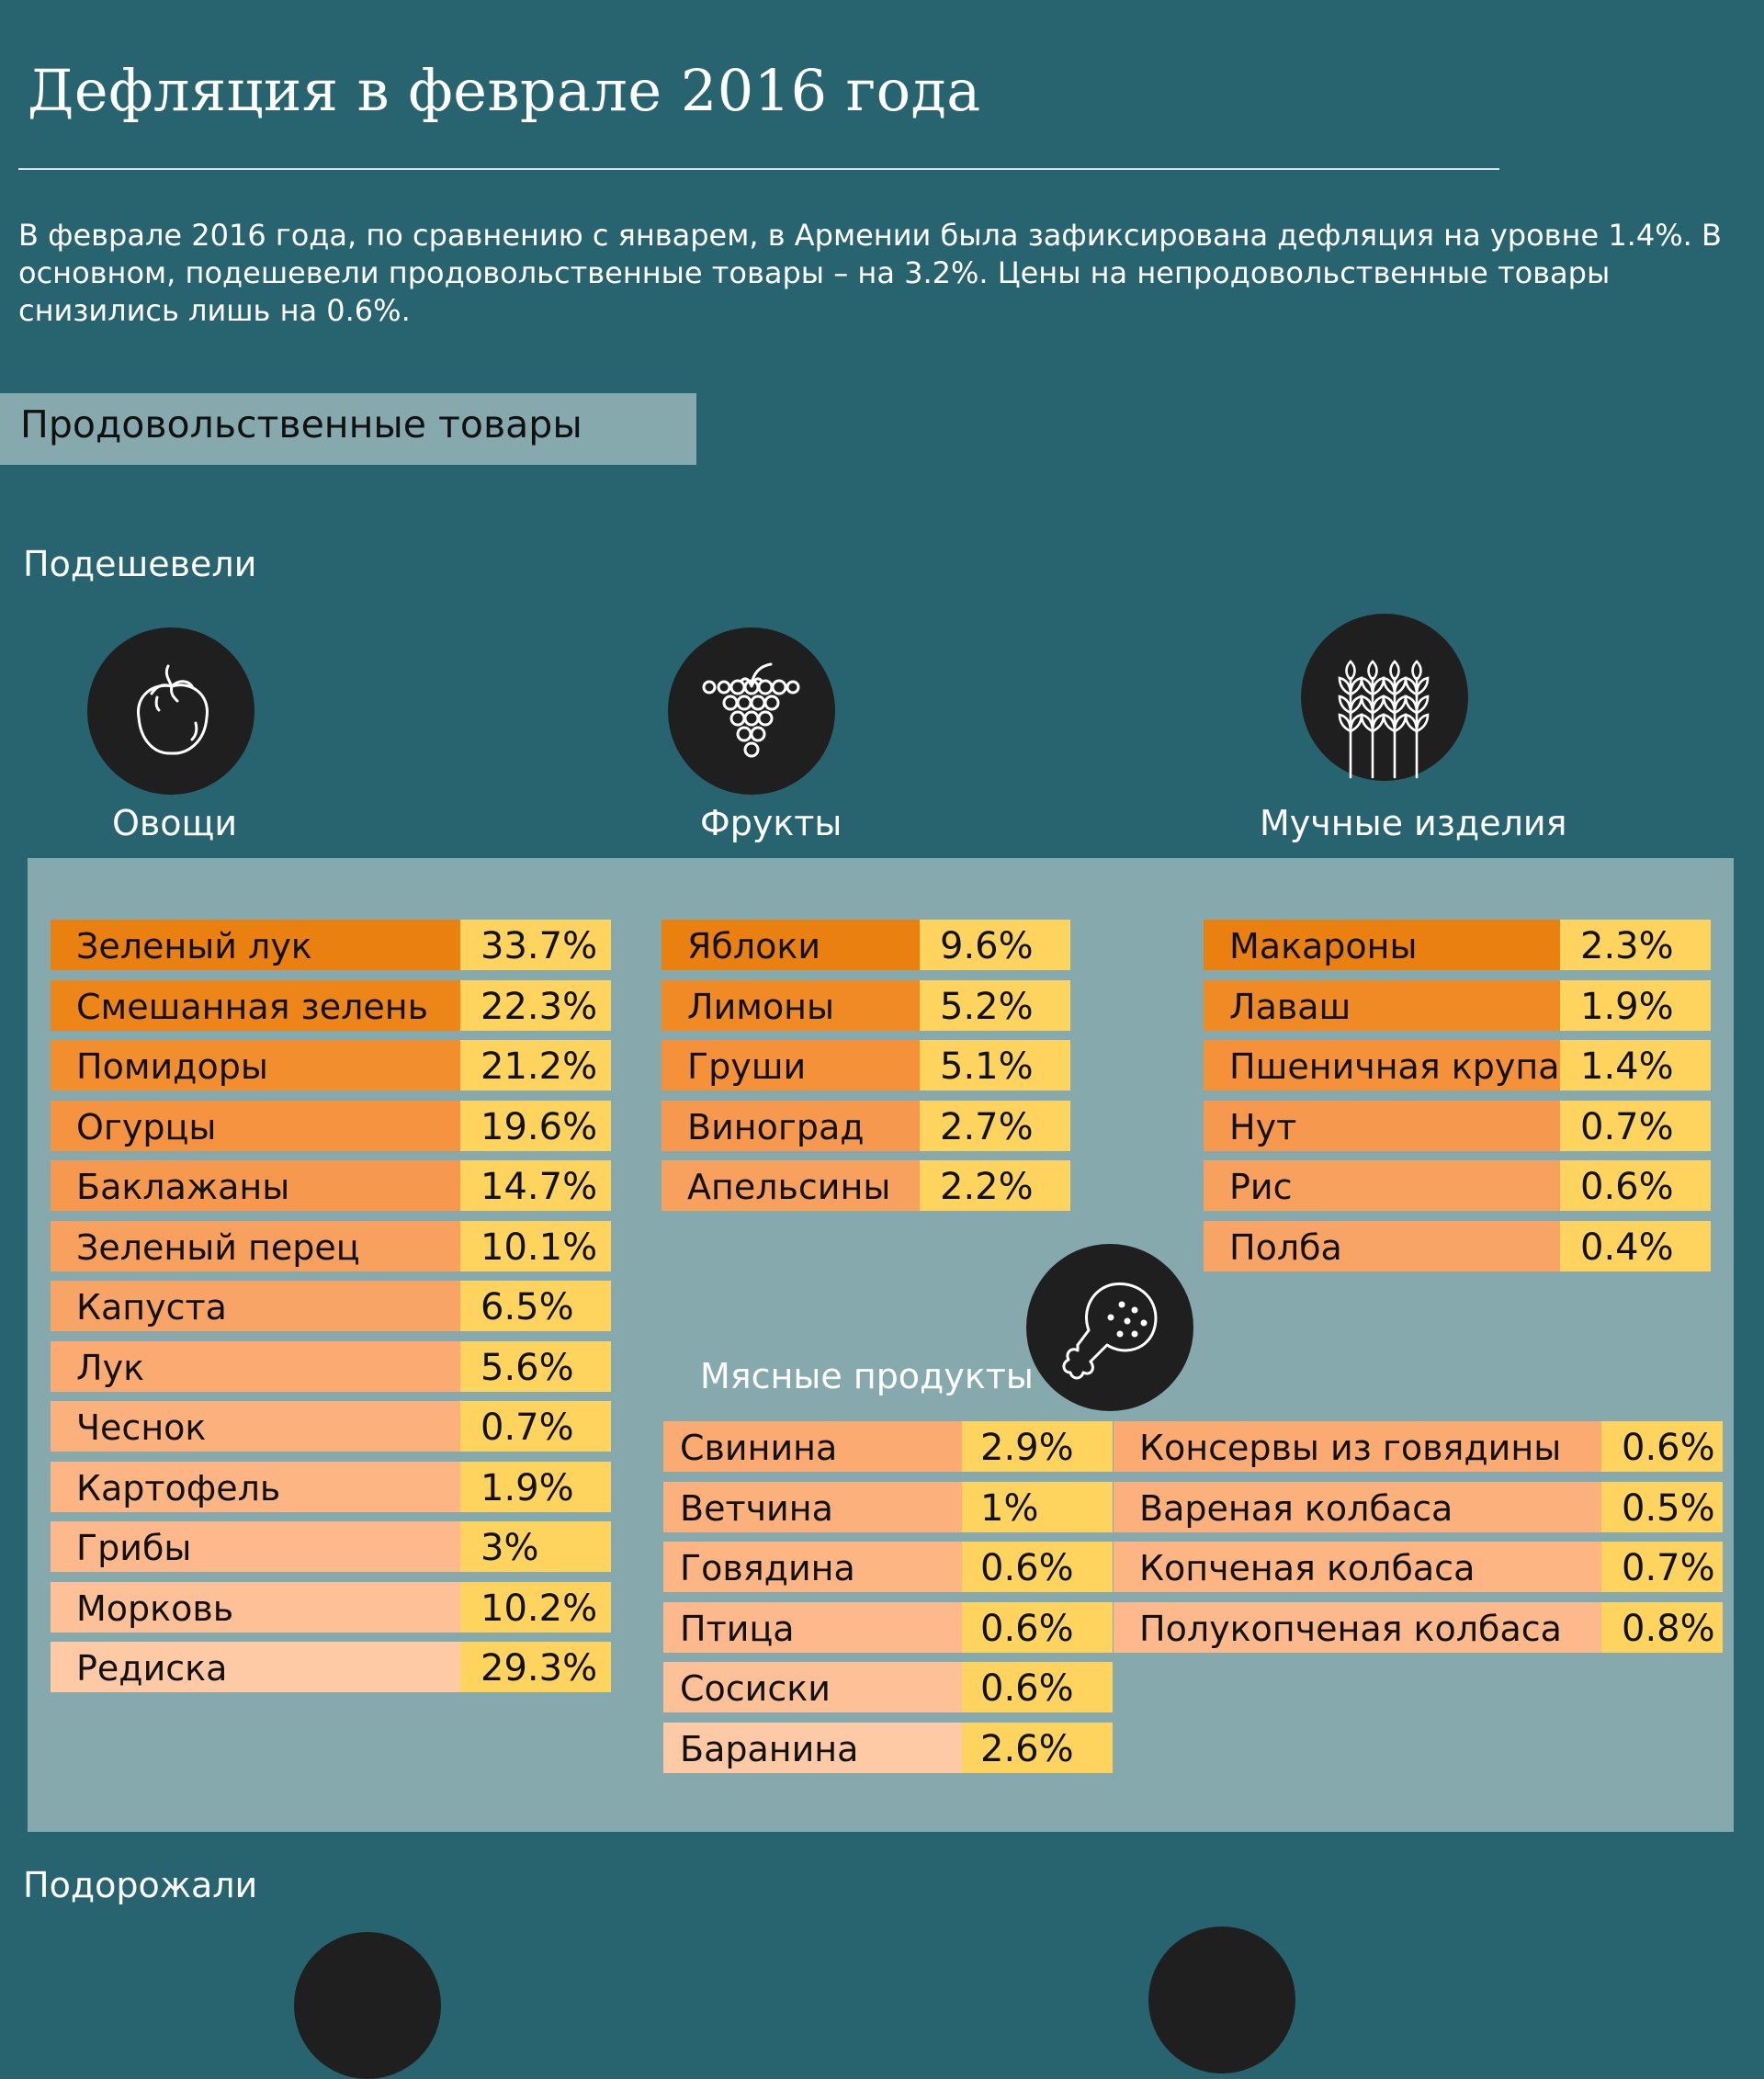  I want to click on table-row: Полба 0.4%, so click(1457, 1245).